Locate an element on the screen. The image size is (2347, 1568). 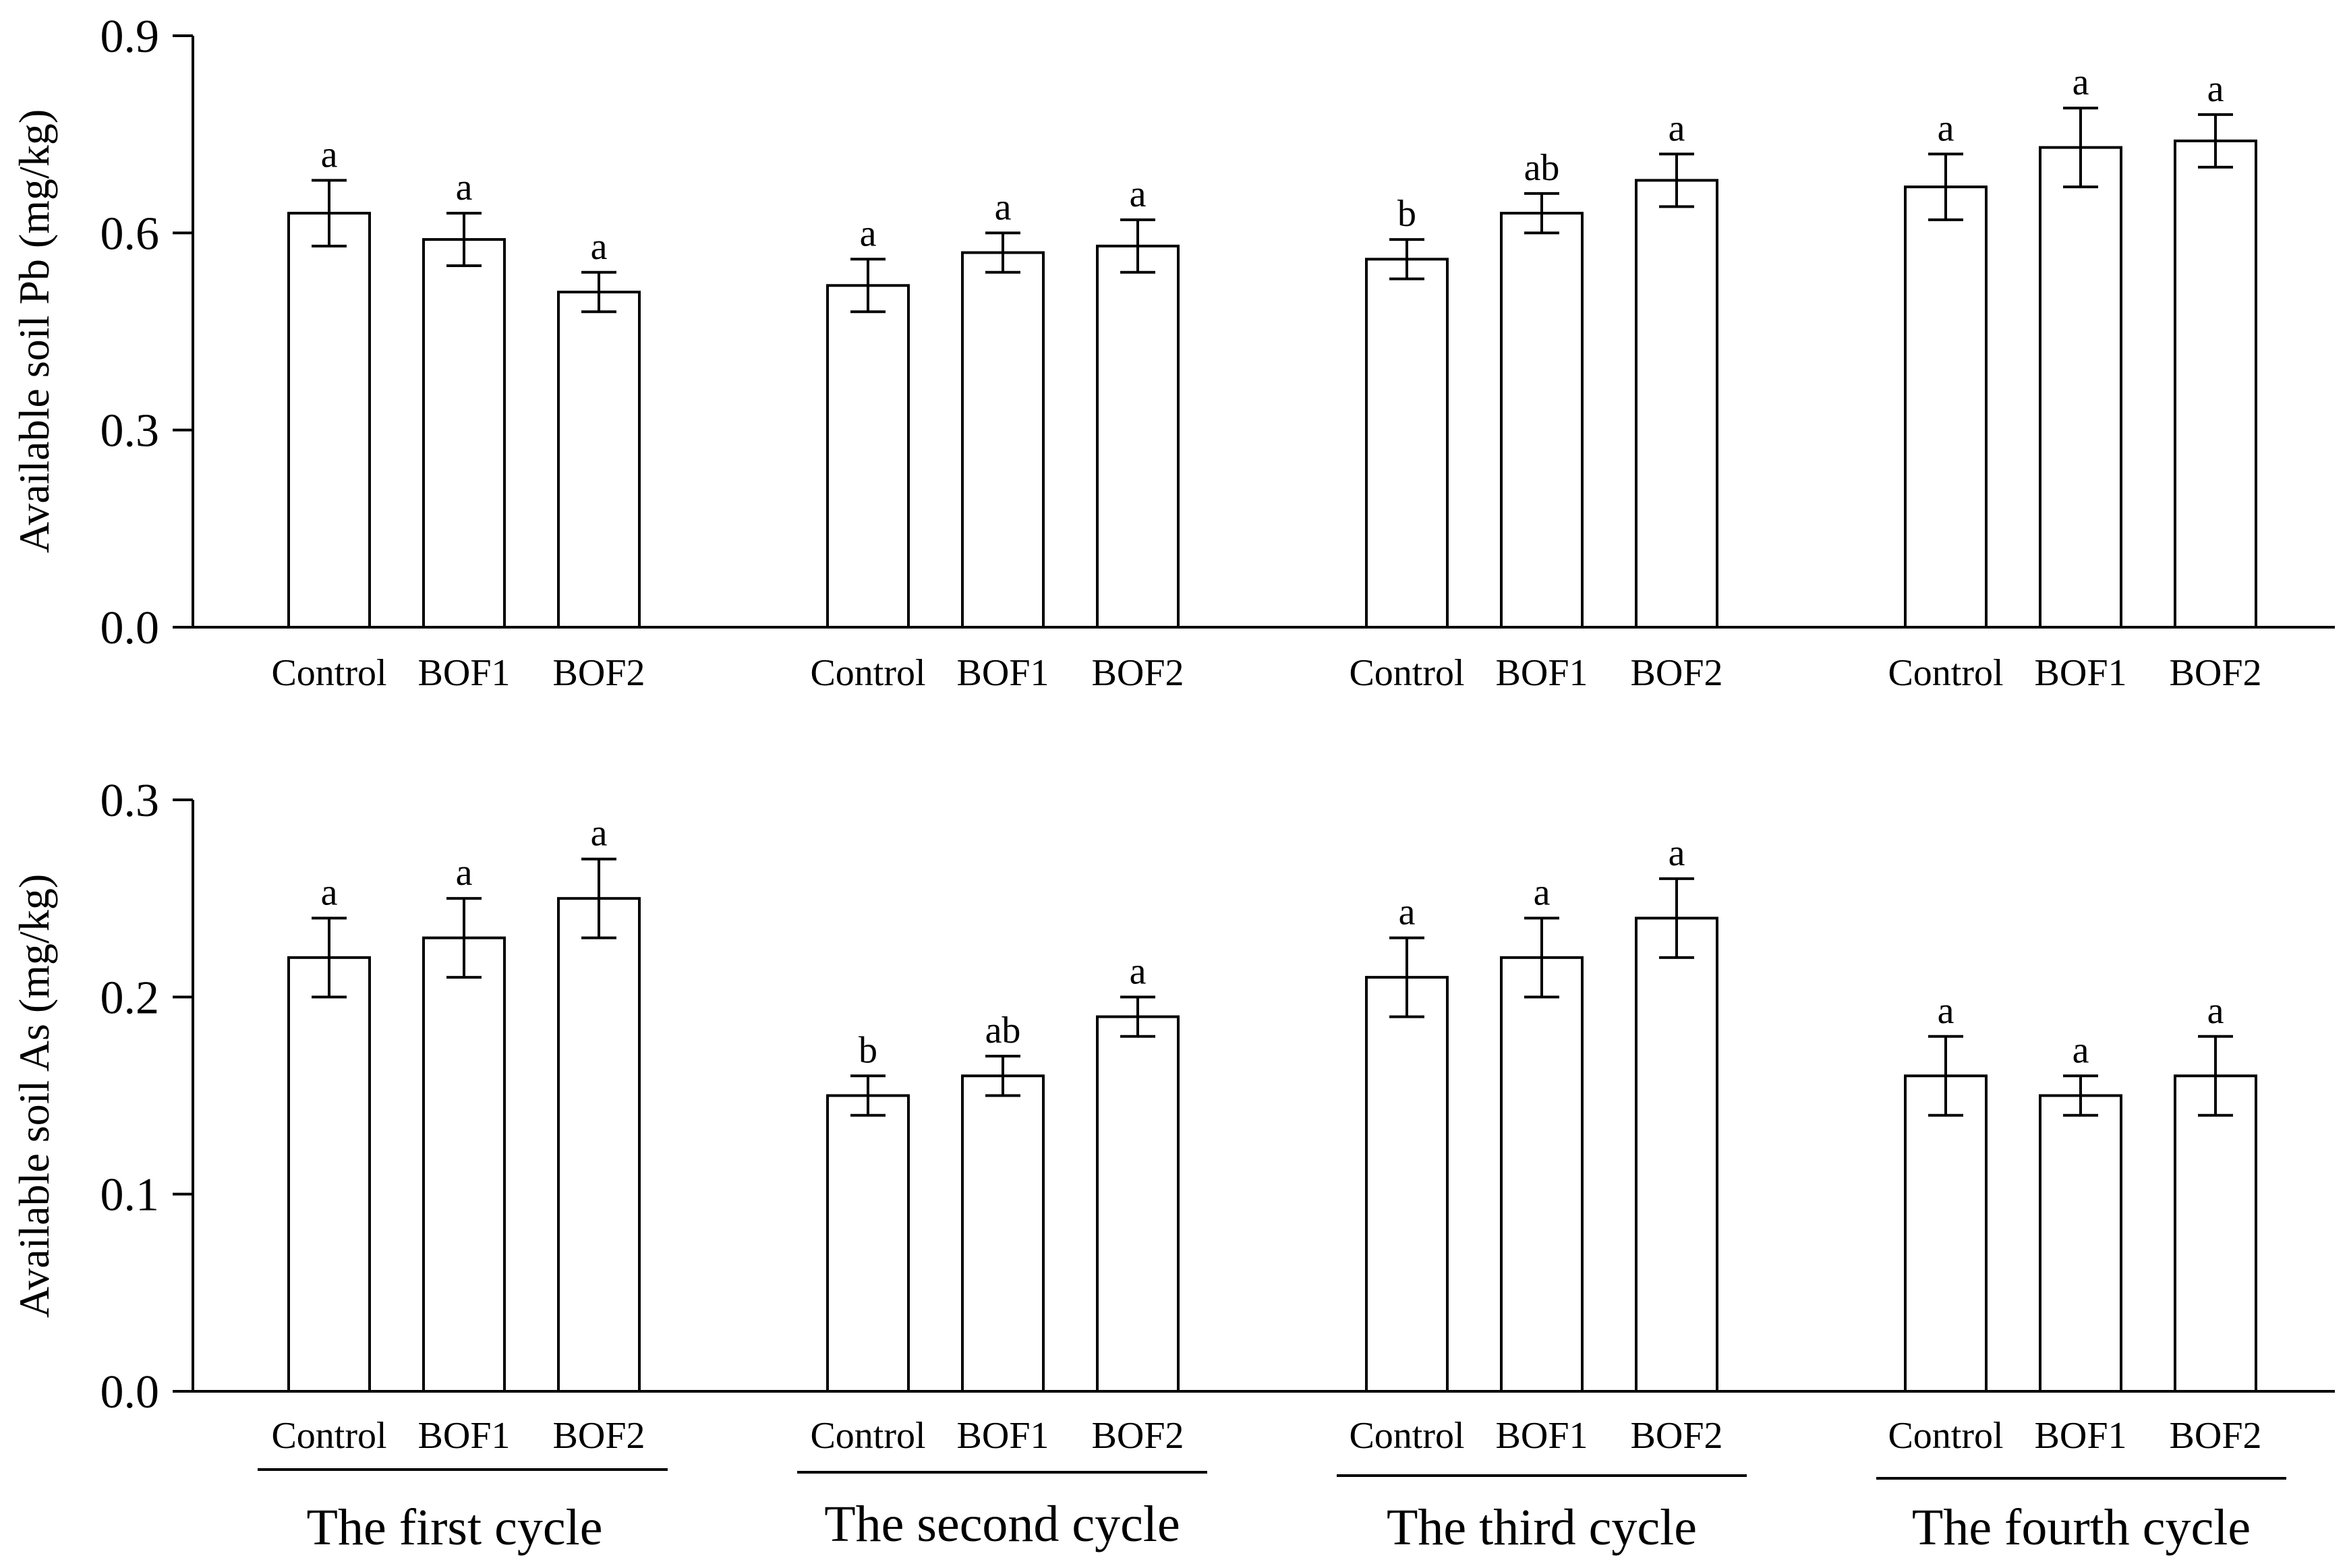
y-axis-label-as: Available soil As (mg/kg) is located at coordinates (34, 1096).